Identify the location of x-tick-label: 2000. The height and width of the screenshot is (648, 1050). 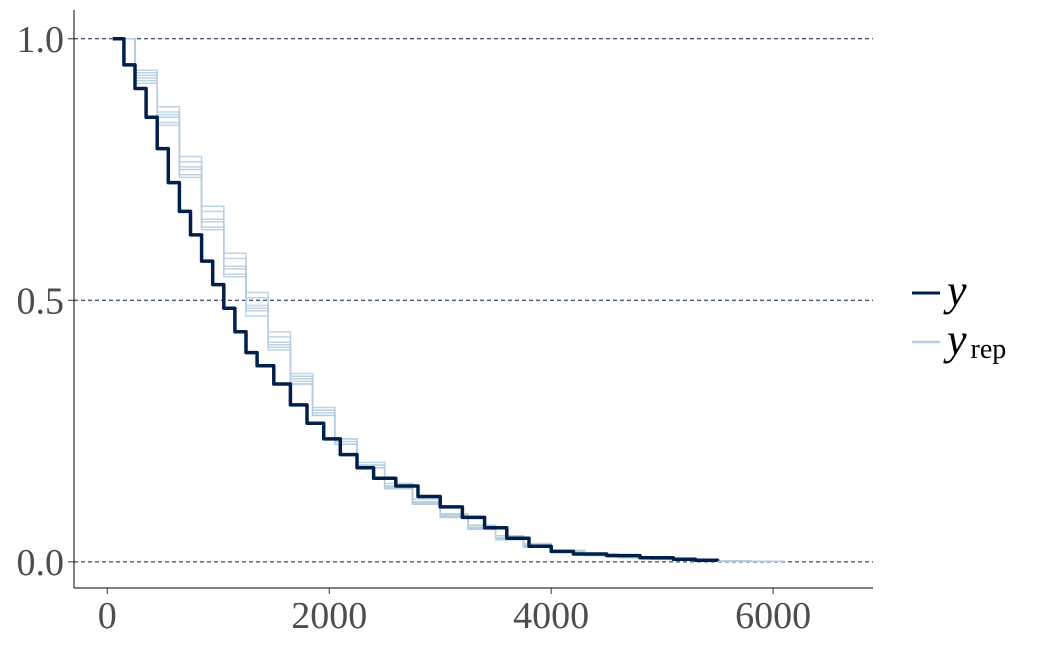
(329, 616).